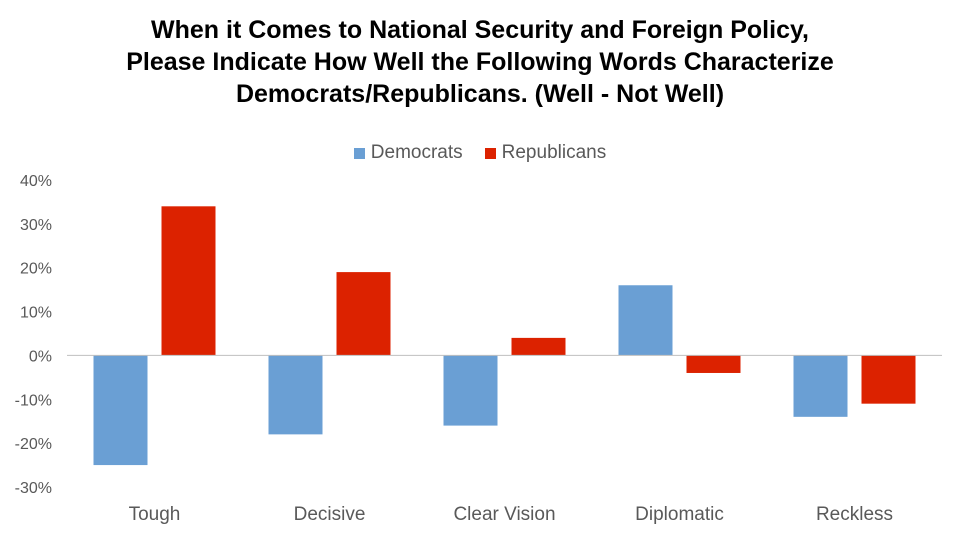  I want to click on y-tick-label: 10%, so click(36, 313).